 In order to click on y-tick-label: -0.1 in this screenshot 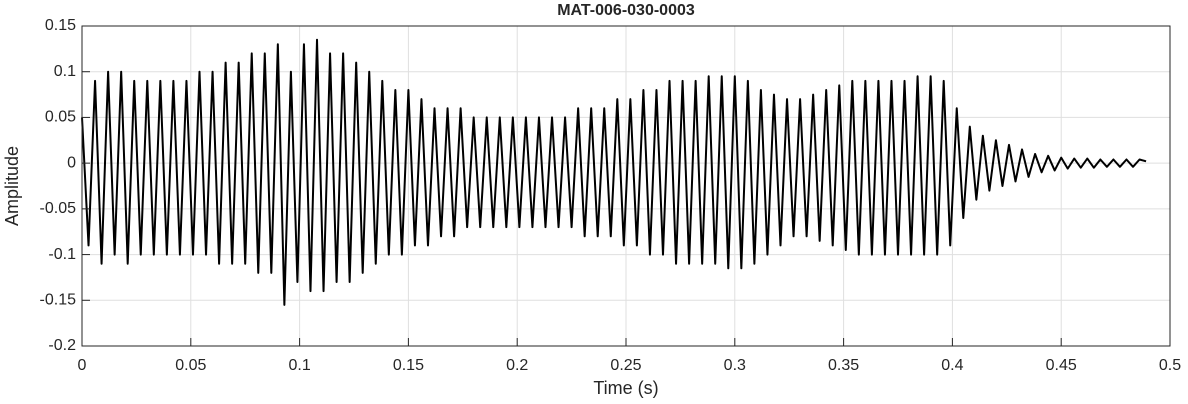, I will do `click(62, 254)`.